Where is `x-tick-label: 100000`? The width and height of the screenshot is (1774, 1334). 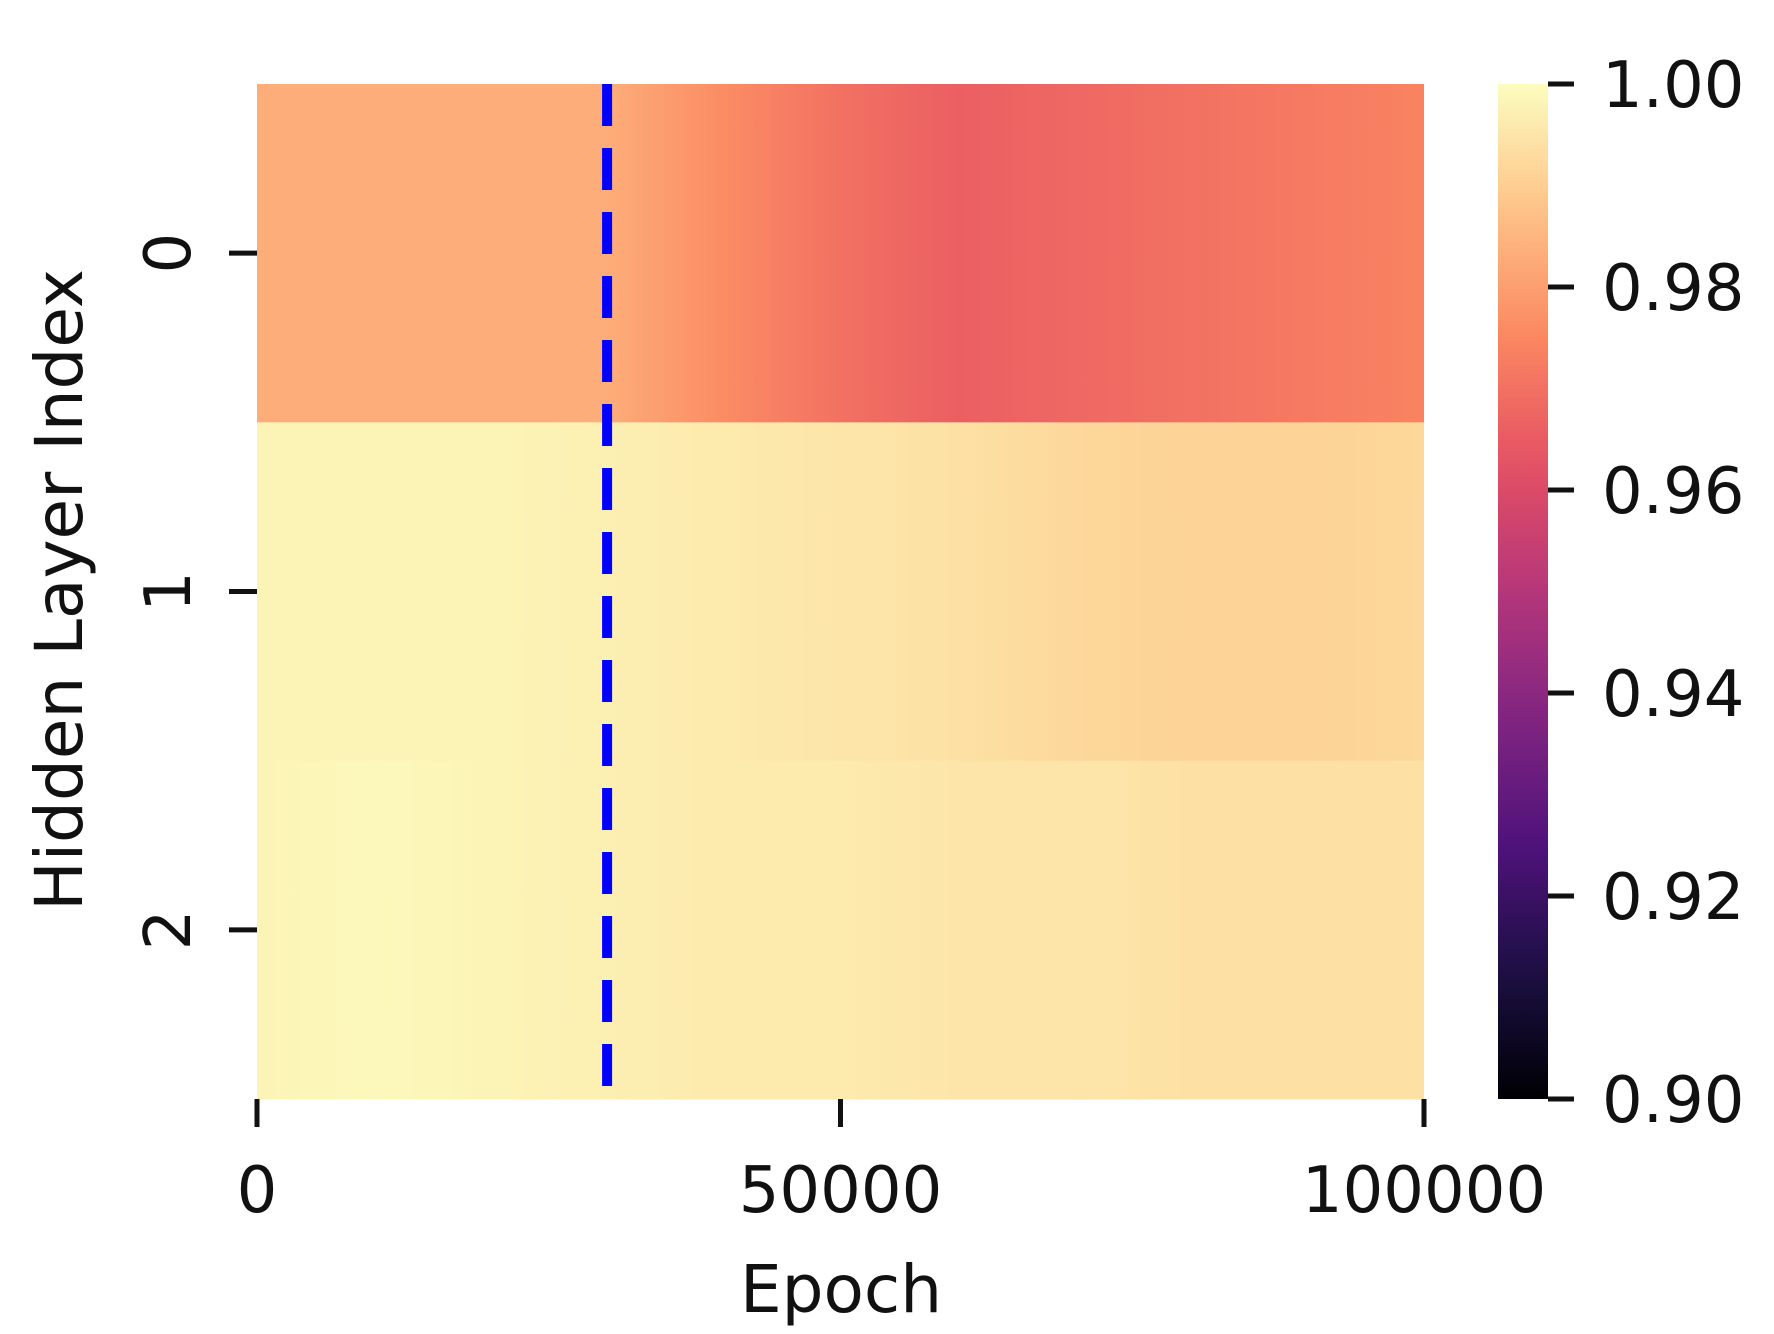 x-tick-label: 100000 is located at coordinates (1424, 1191).